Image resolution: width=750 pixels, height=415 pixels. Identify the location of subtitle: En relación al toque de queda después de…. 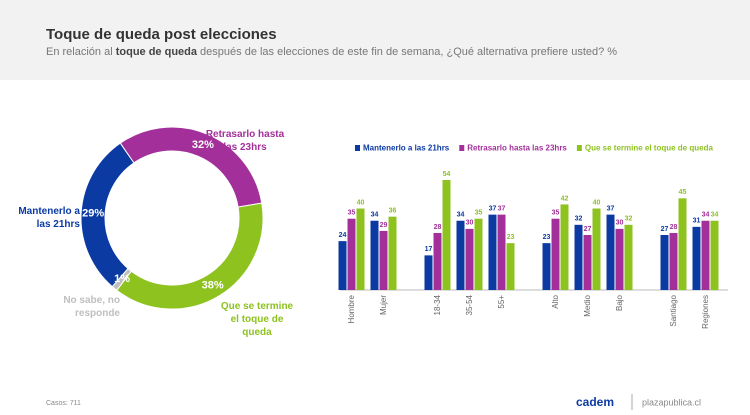
(331, 52).